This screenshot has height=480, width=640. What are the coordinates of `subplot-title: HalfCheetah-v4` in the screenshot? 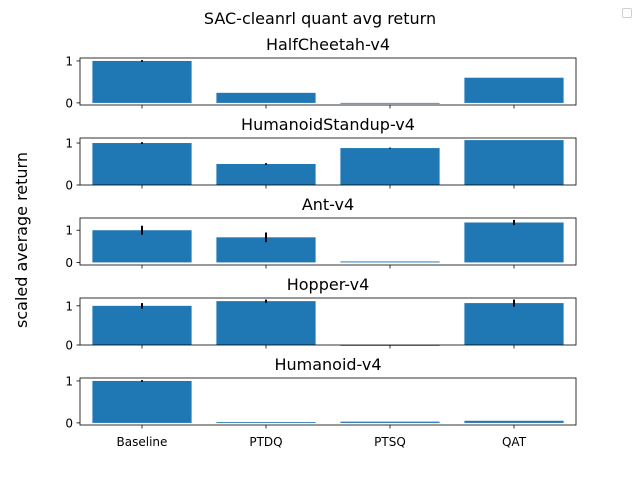 It's located at (328, 44).